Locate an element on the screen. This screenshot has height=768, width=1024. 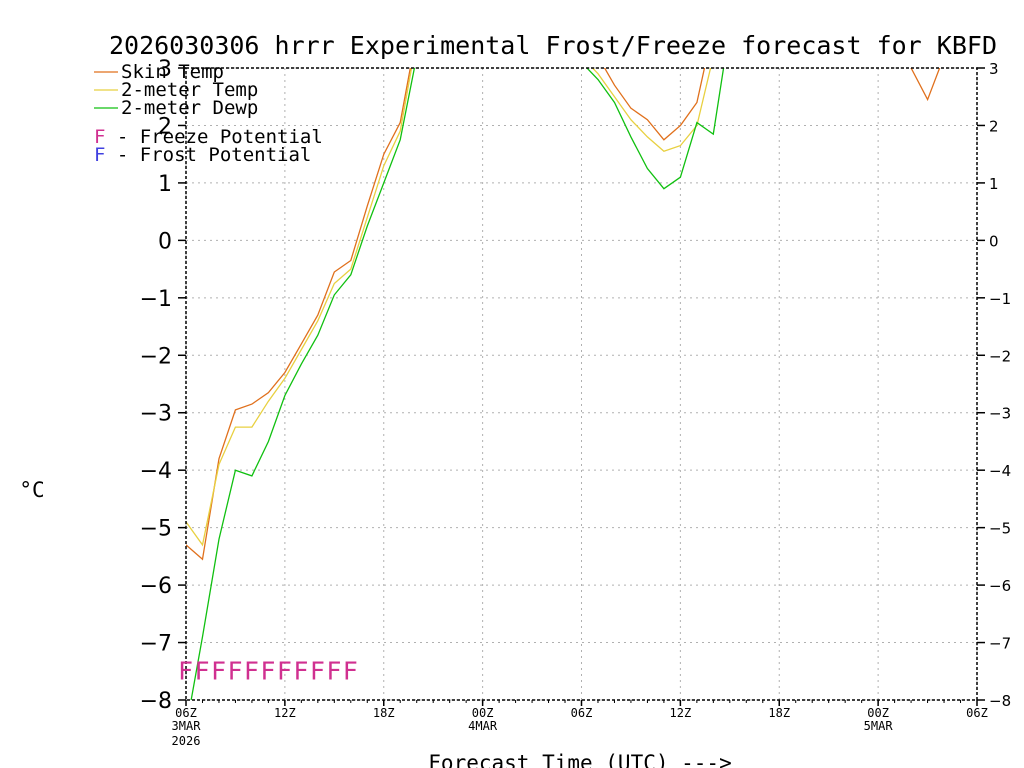
y-tick-label-left: −2 is located at coordinates (156, 356).